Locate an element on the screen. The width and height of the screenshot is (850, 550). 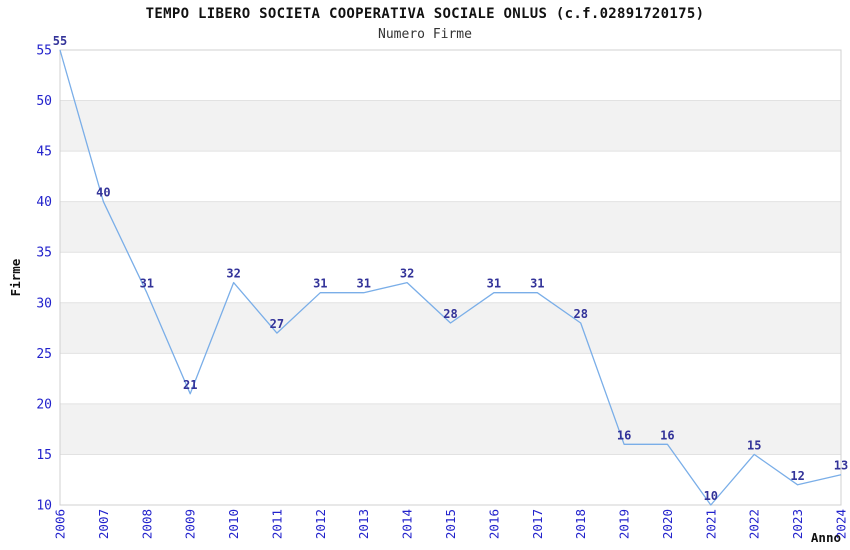
y-tick-label: 25 is located at coordinates (44, 354).